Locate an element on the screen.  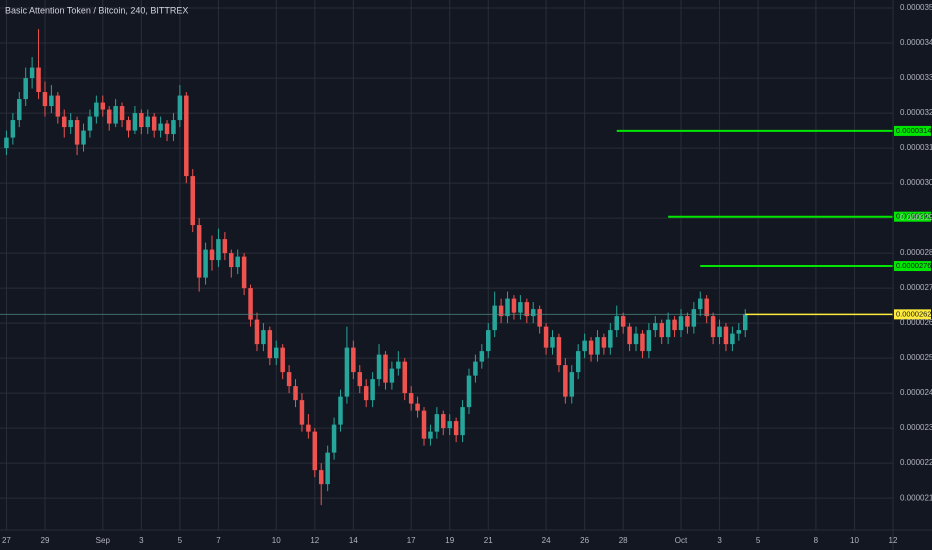
x-tick-label: 29 is located at coordinates (45, 540).